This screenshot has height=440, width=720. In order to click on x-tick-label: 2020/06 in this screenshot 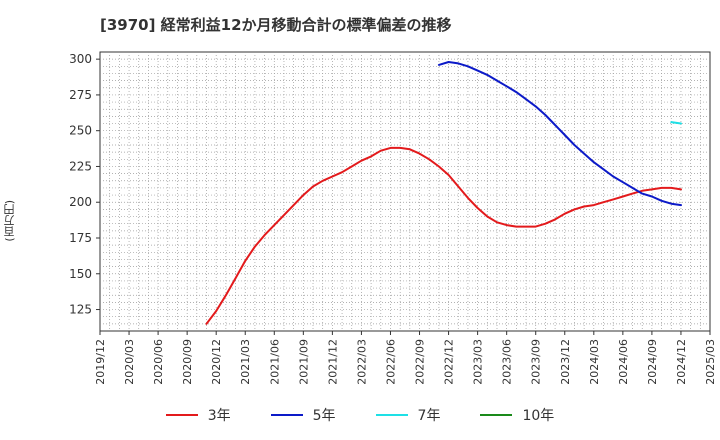, I will do `click(158, 362)`.